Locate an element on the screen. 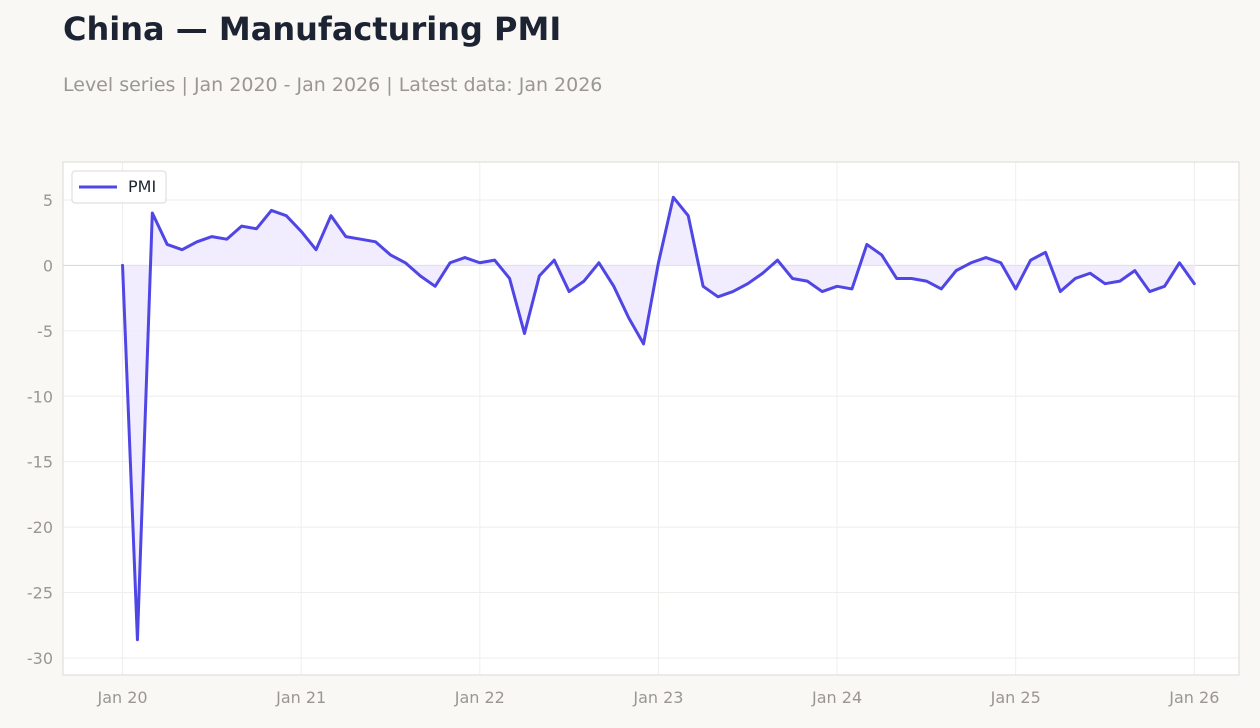 The height and width of the screenshot is (728, 1260). y-tick-label: 0 is located at coordinates (48, 265).